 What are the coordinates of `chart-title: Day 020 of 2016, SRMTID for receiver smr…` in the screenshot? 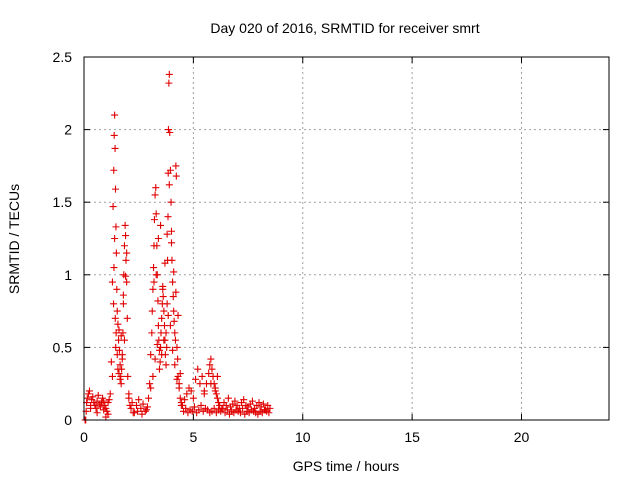 It's located at (344, 28).